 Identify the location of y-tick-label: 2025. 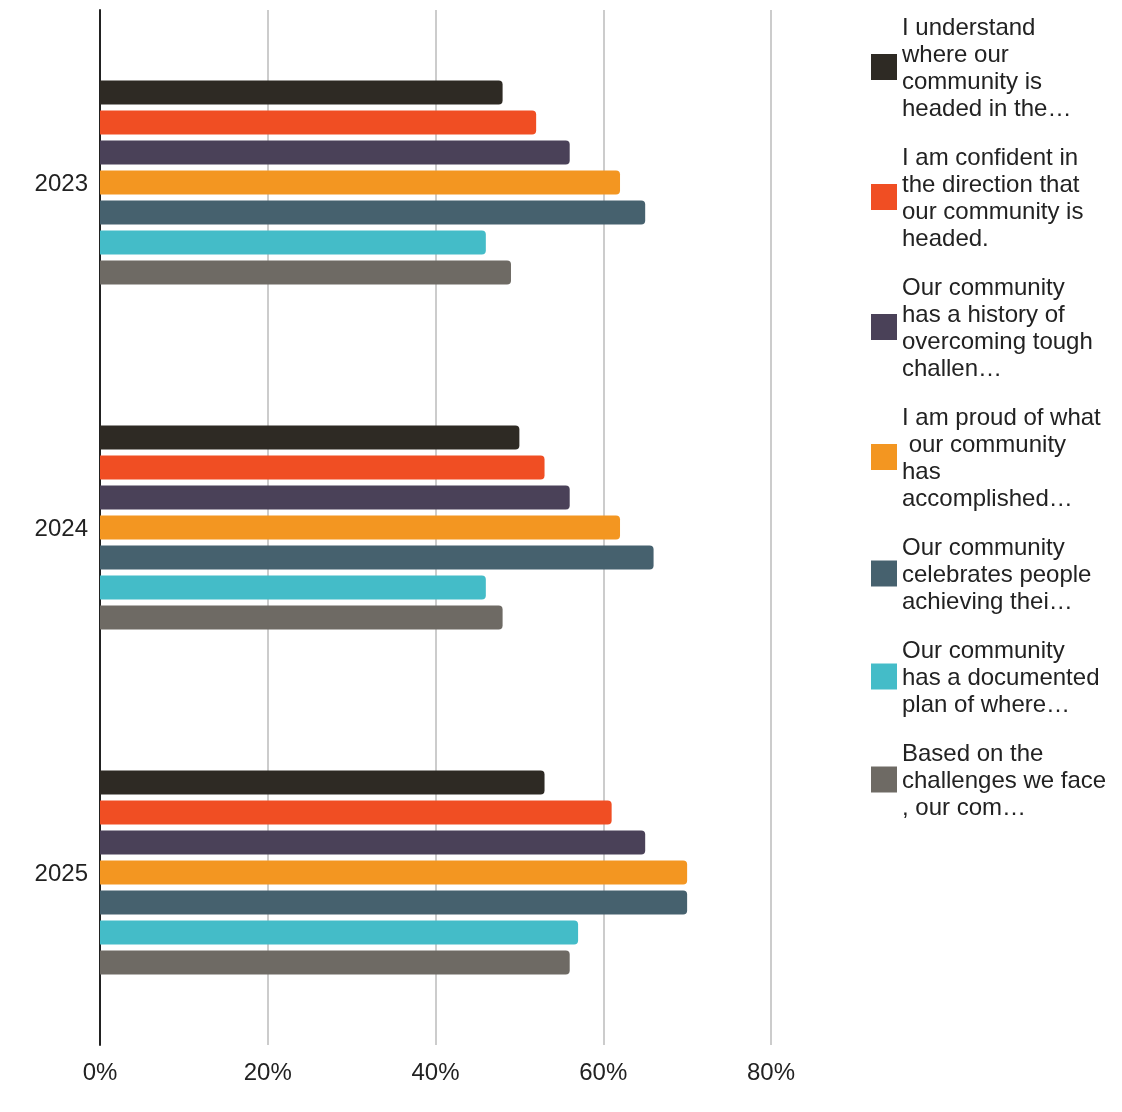
(61, 872).